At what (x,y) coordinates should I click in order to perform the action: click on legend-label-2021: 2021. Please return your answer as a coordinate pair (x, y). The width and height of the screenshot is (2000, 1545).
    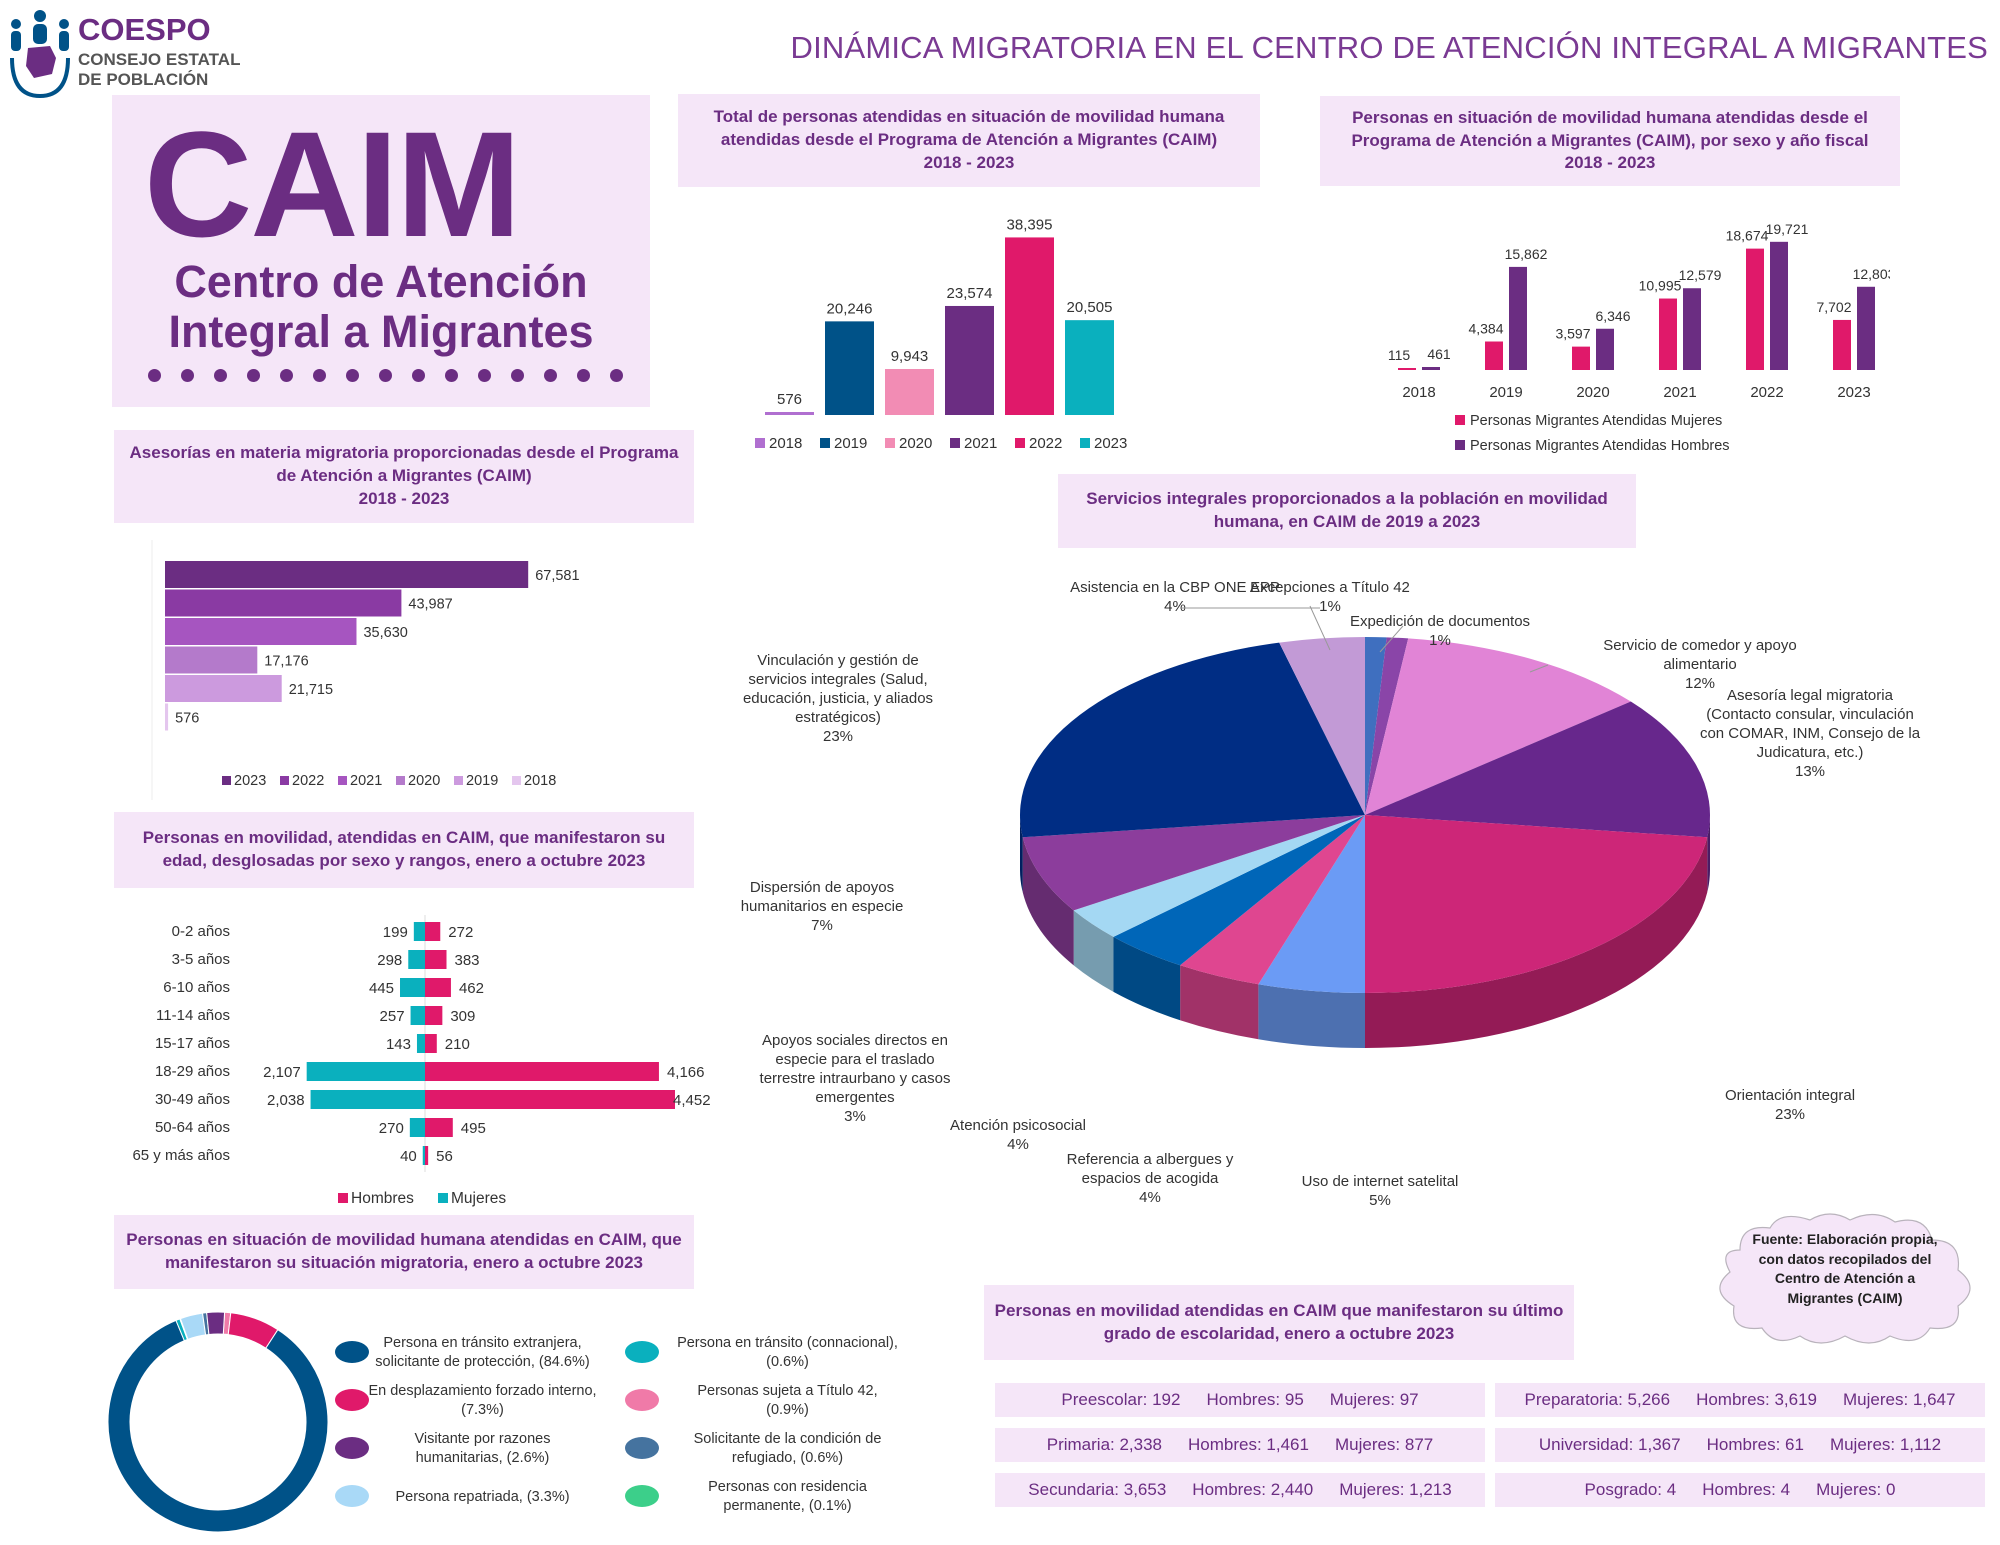
    Looking at the image, I should click on (366, 781).